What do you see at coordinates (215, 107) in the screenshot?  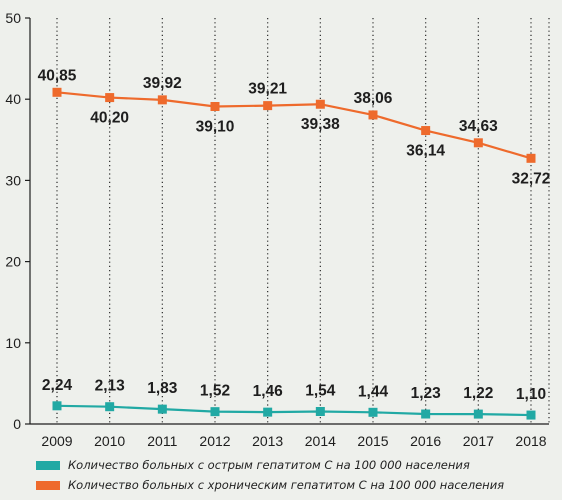 I see `point-chronic-2012` at bounding box center [215, 107].